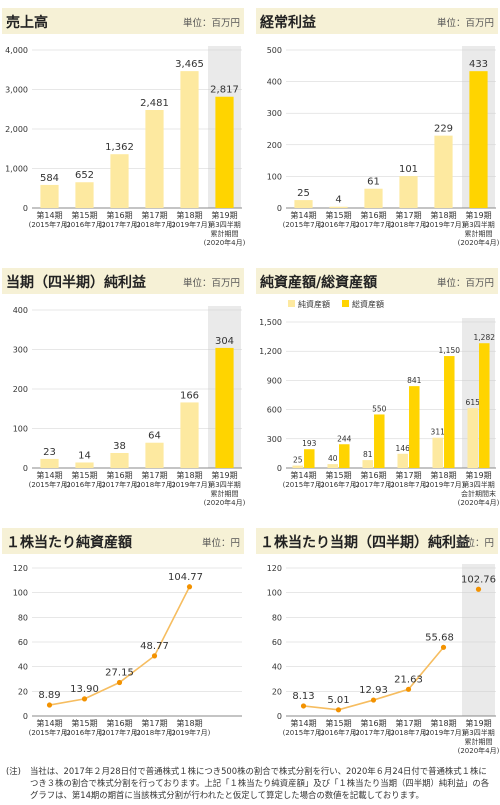  What do you see at coordinates (274, 410) in the screenshot?
I see `y-tick-label: 600` at bounding box center [274, 410].